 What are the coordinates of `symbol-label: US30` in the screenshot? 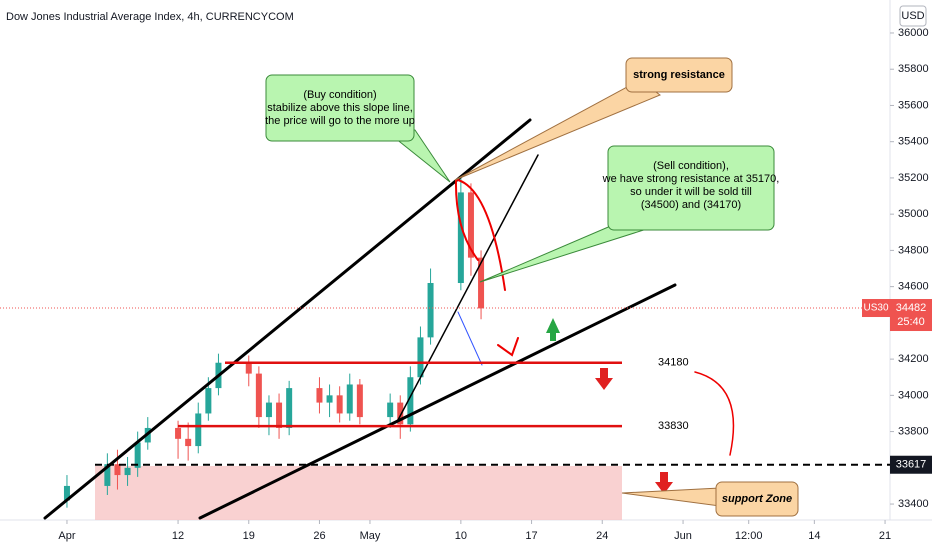 It's located at (875, 308).